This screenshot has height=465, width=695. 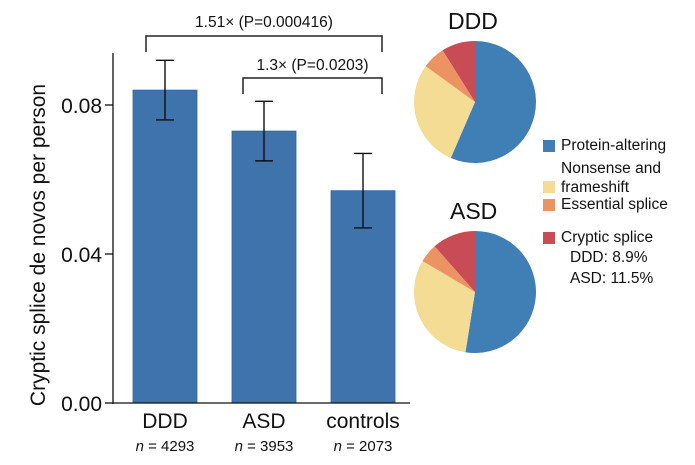 I want to click on legend-item-protein-altering: Protein-altering, so click(x=618, y=145).